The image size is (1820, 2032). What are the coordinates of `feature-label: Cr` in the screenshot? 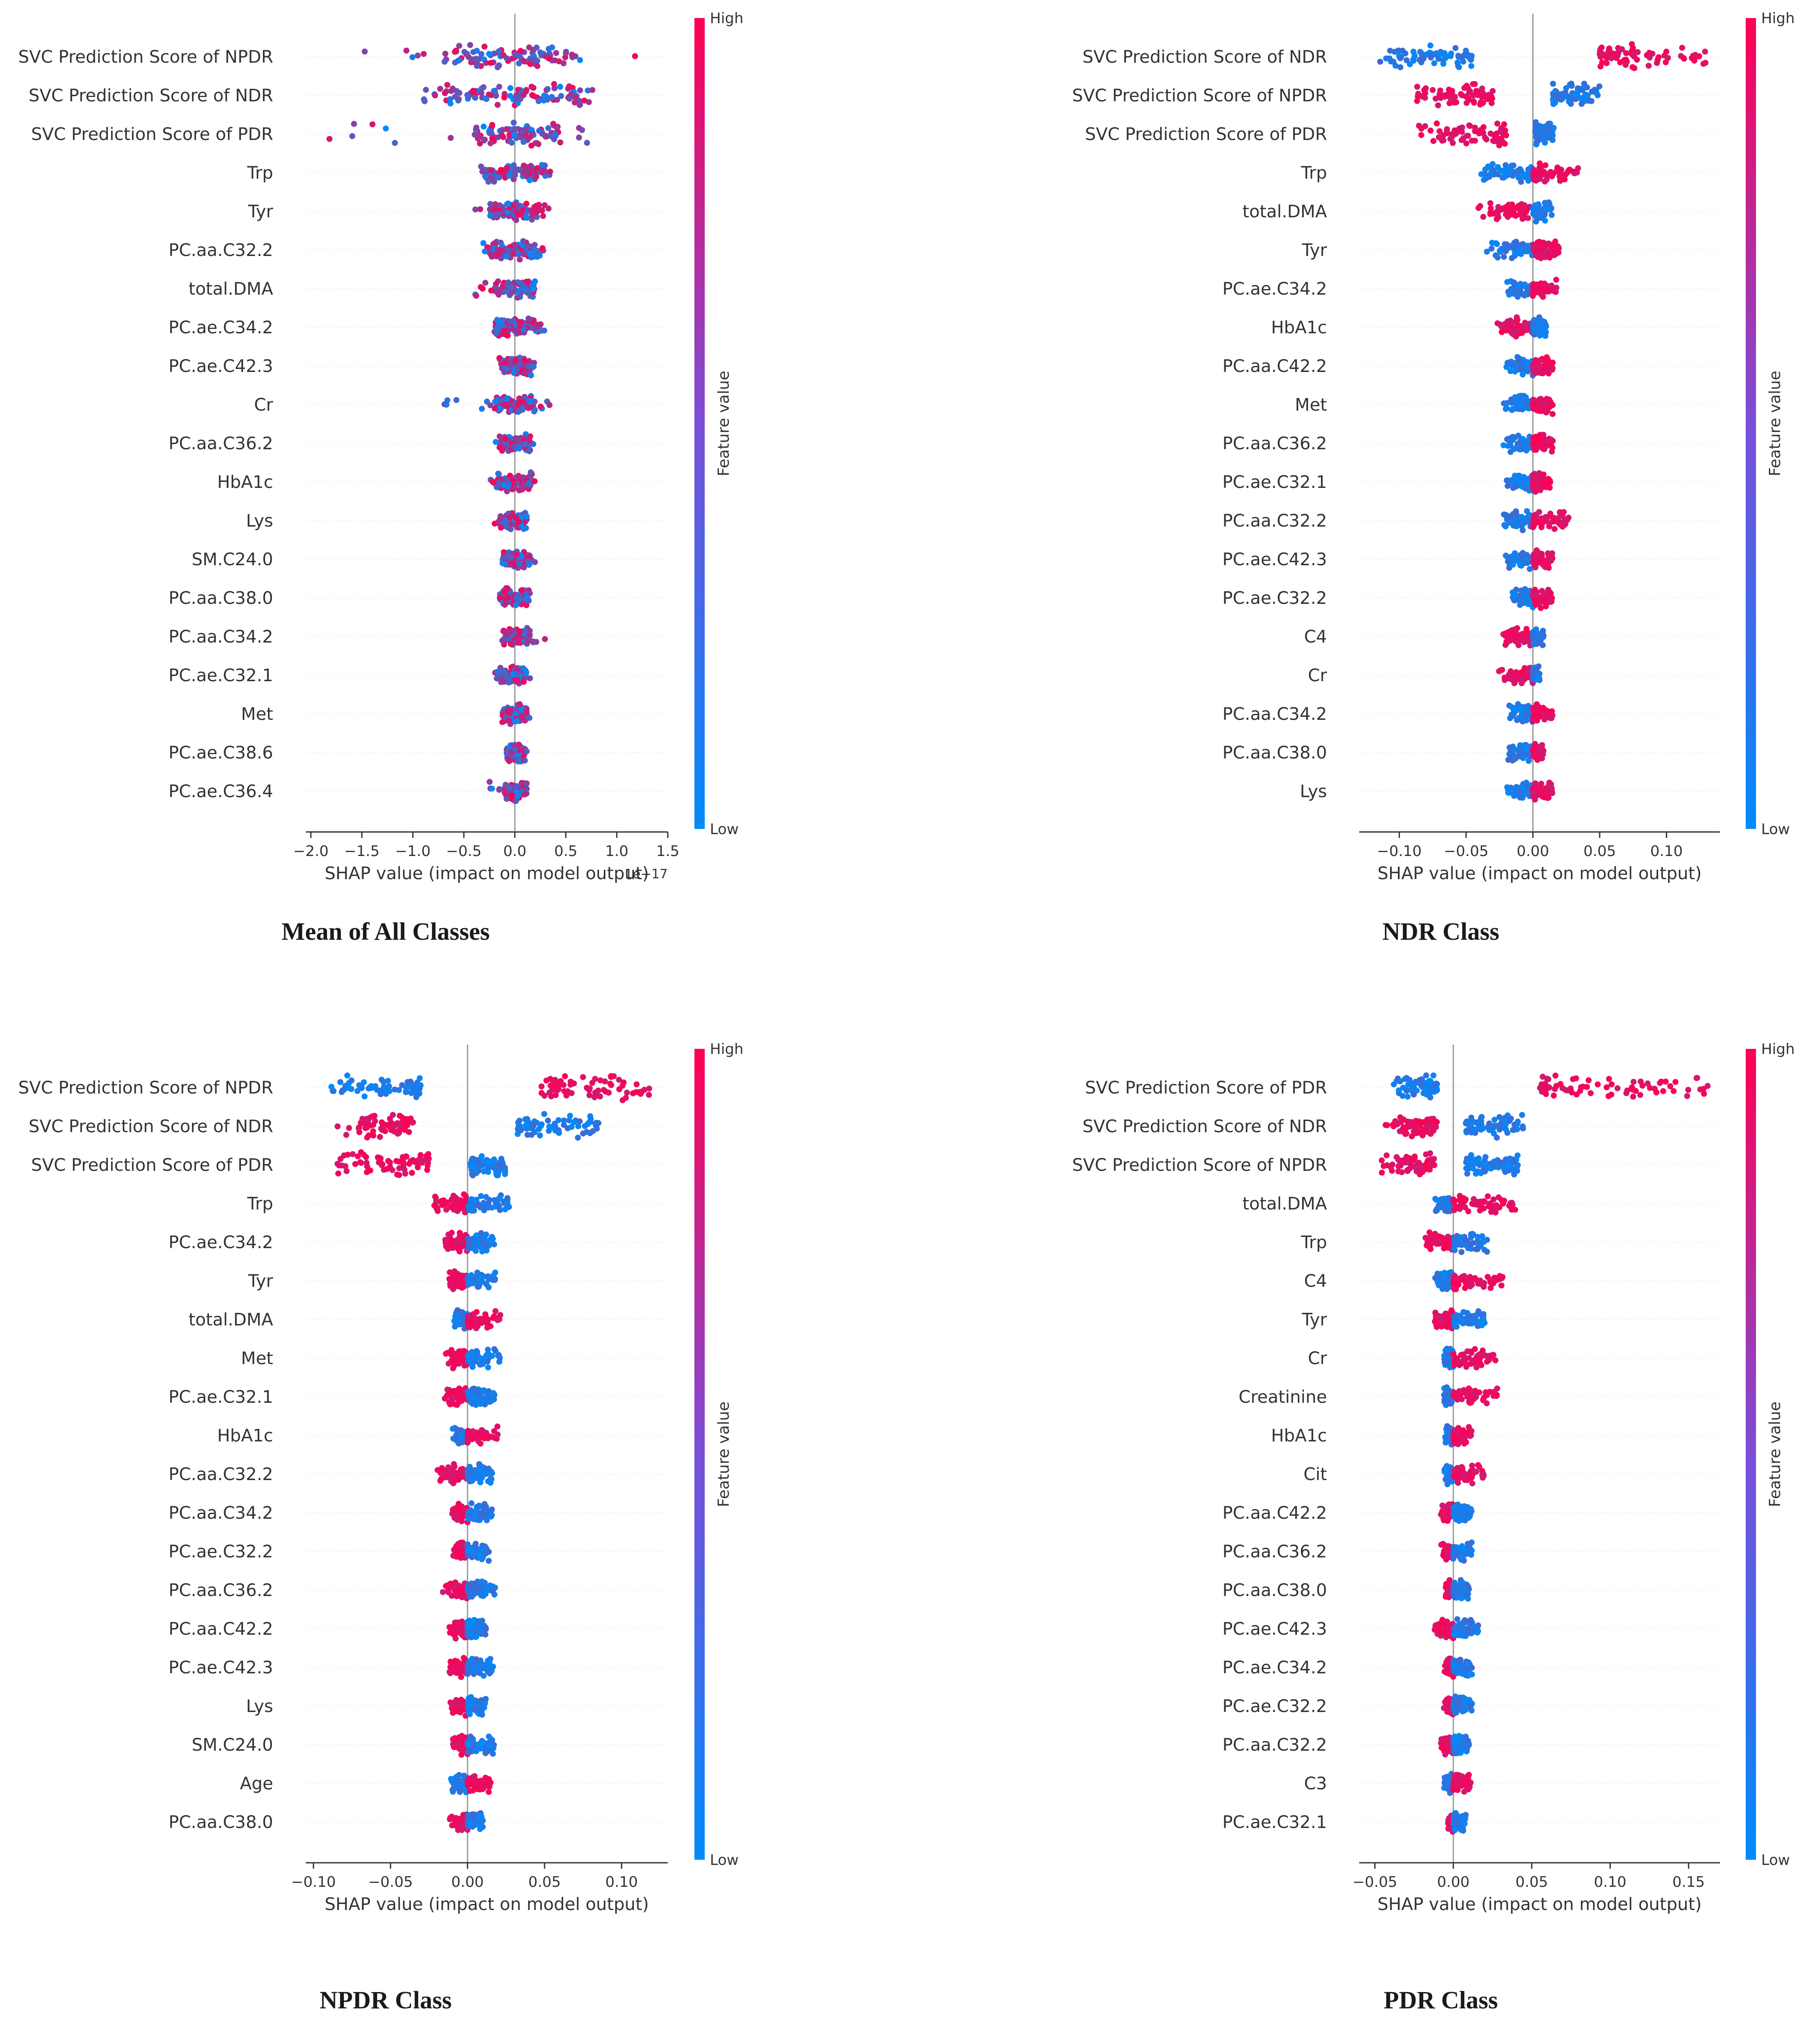 It's located at (1318, 675).